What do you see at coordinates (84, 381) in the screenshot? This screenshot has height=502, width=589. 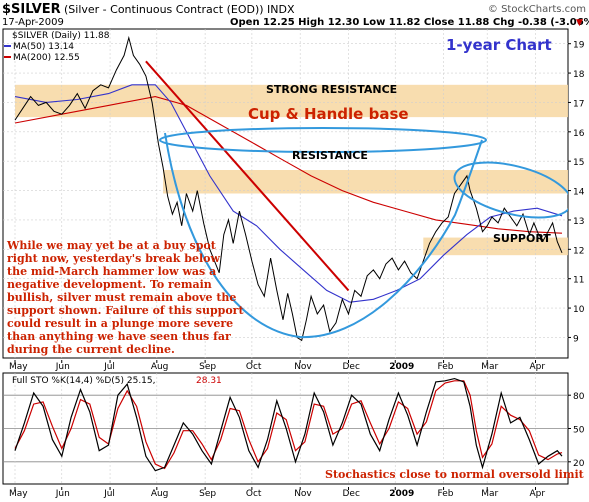 I see `sto-legend: Full STO %K(14,4) %D(5) 25.15,` at bounding box center [84, 381].